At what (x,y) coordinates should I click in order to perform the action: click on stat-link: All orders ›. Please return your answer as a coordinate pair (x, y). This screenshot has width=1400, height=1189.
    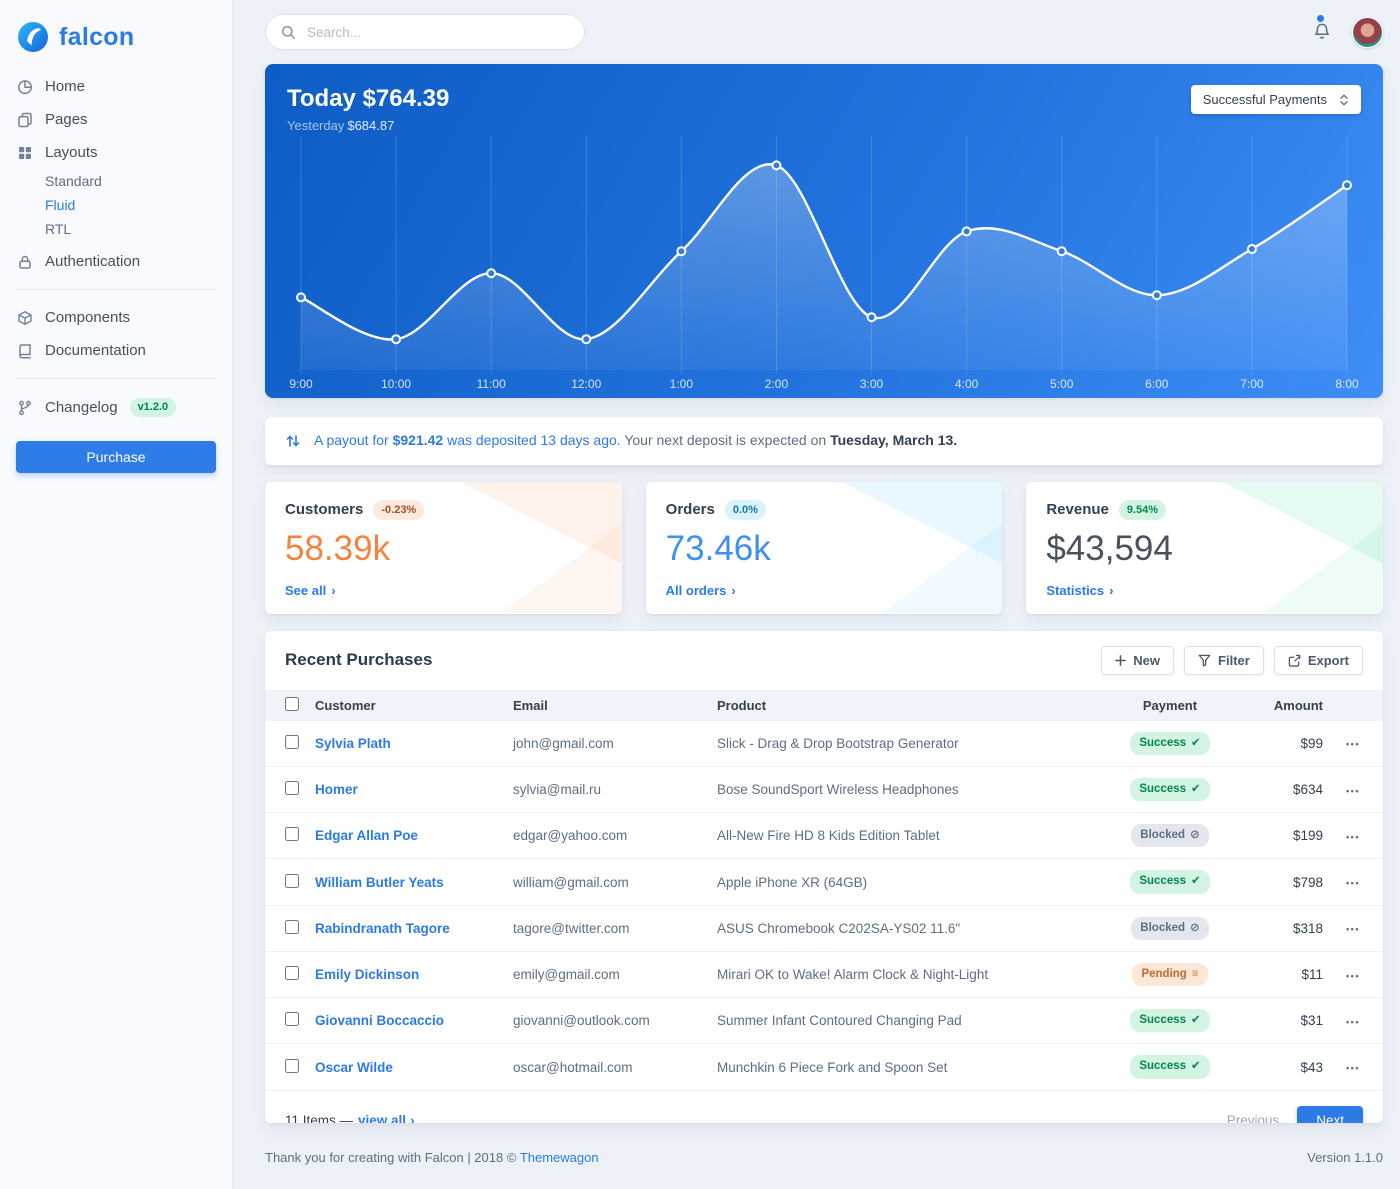
    Looking at the image, I should click on (700, 590).